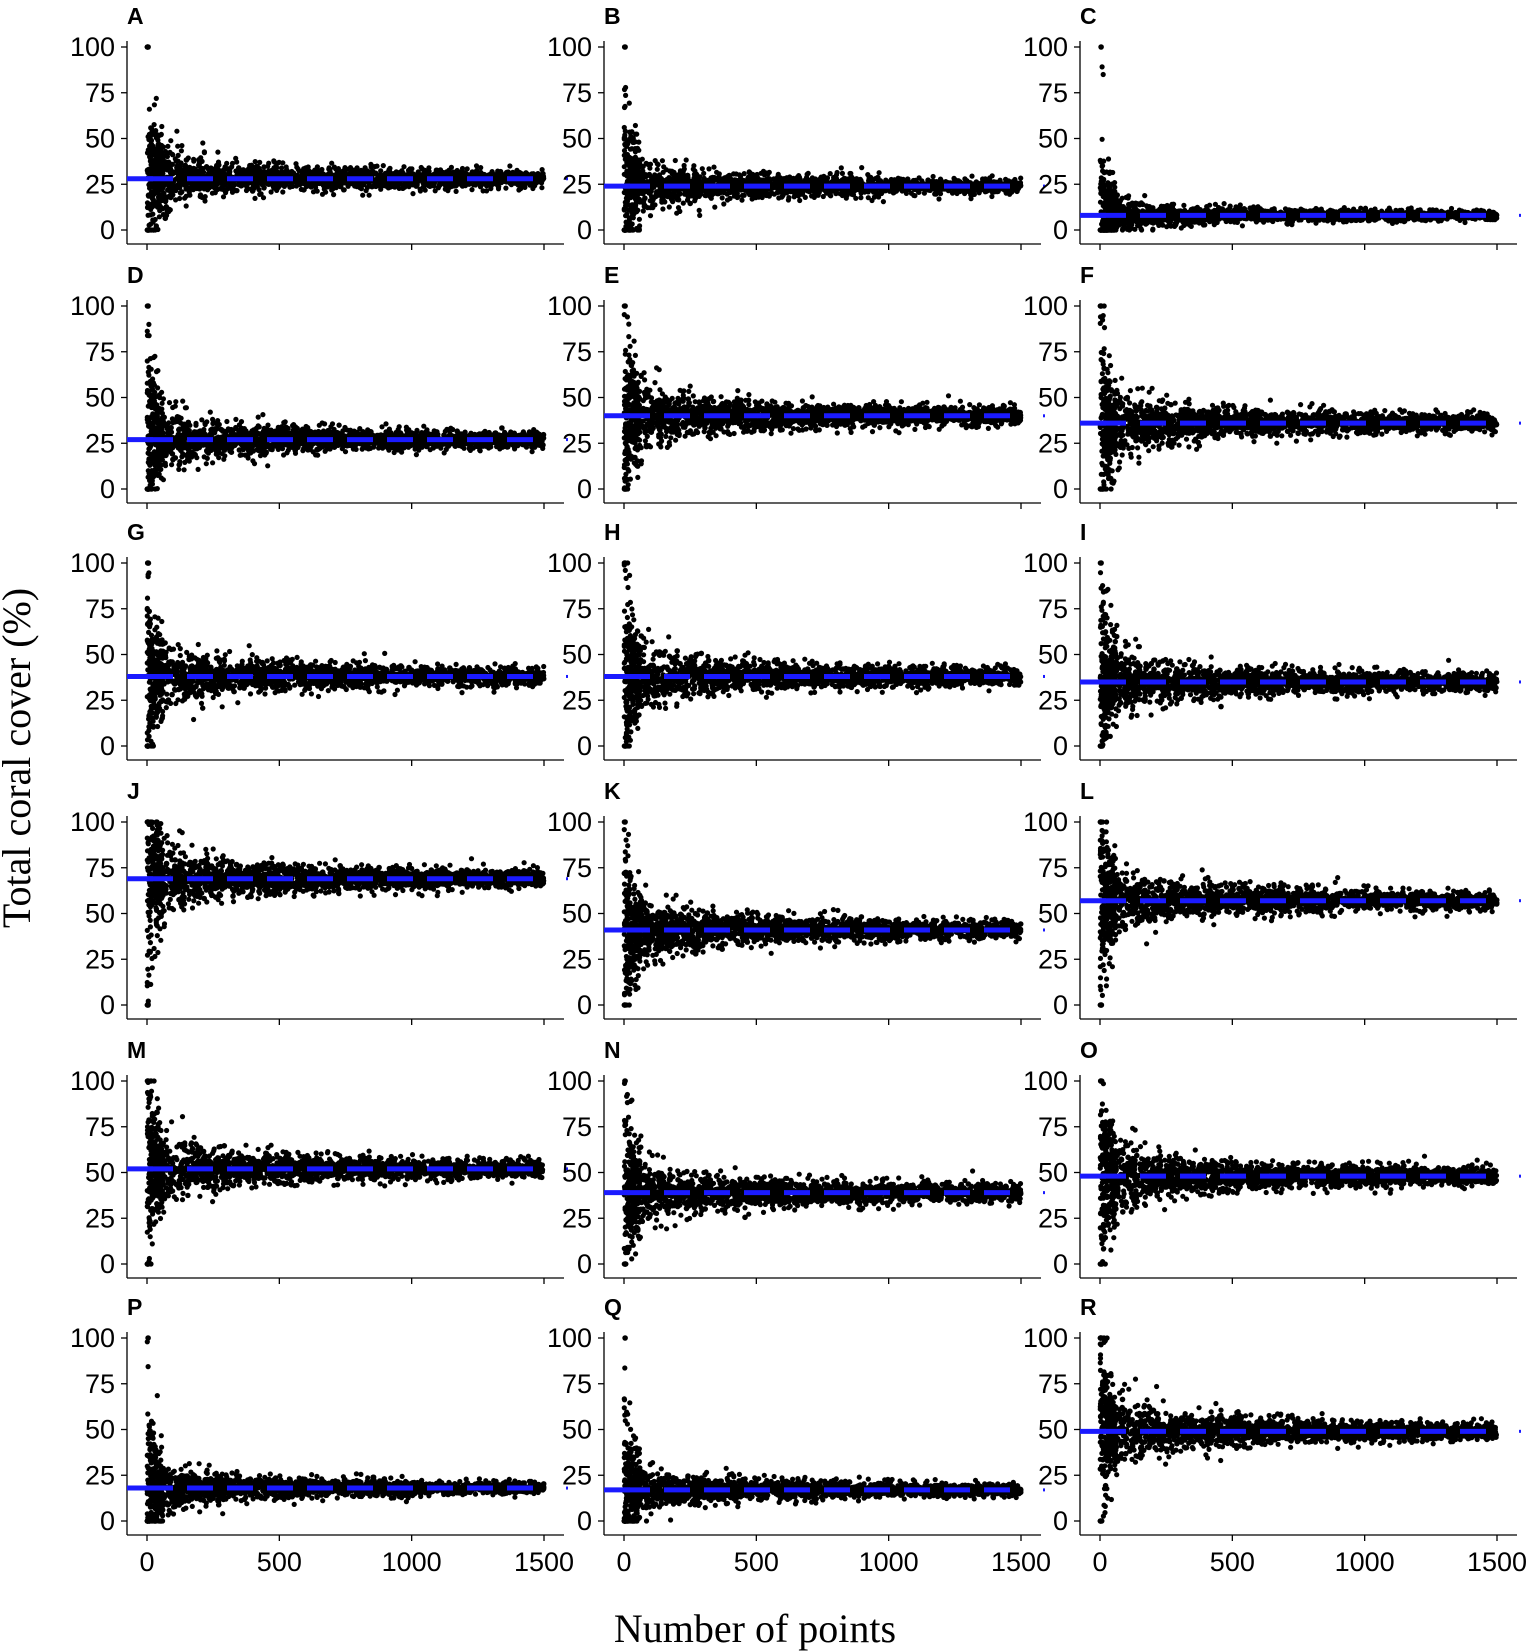 This screenshot has width=1535, height=1652. I want to click on y-tick-label: 75, so click(100, 93).